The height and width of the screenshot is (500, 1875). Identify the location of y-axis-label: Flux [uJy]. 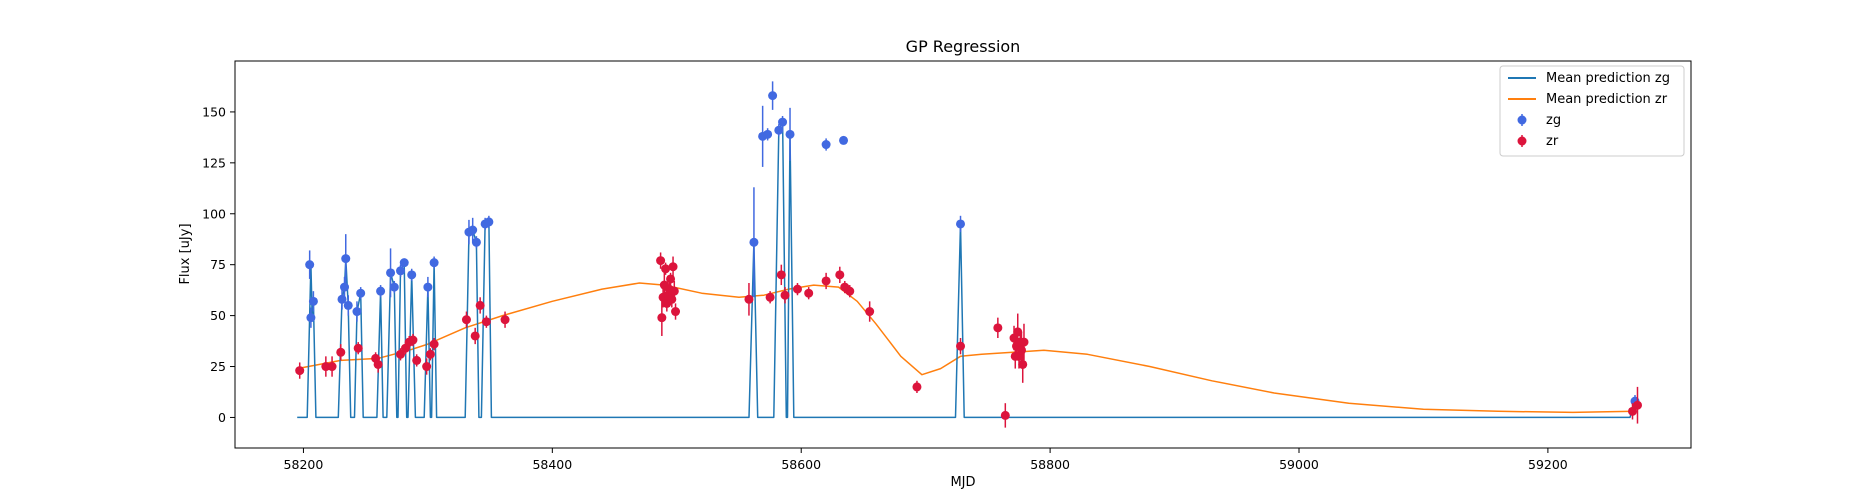
(185, 253).